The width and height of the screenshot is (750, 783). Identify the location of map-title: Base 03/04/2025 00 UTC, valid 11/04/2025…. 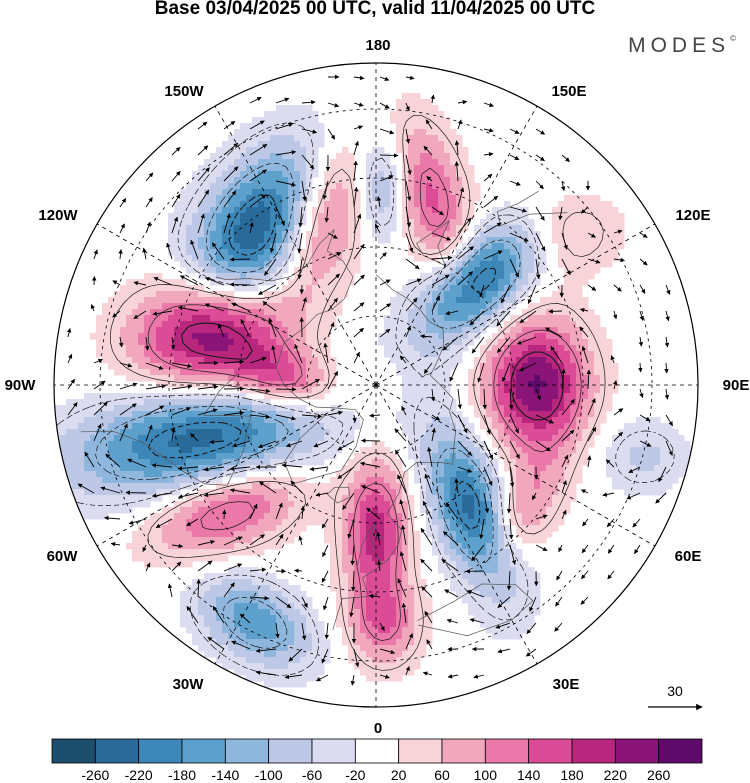
(375, 9).